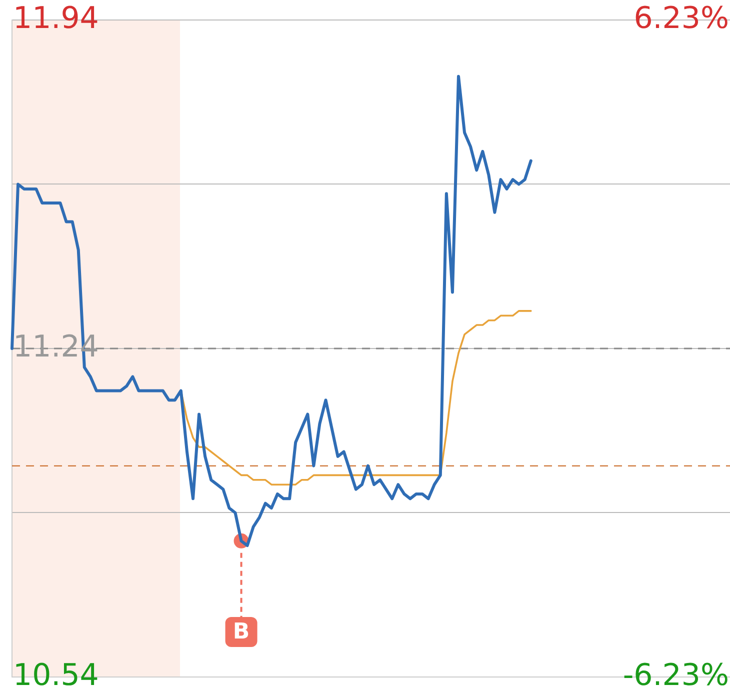 This screenshot has width=730, height=699. What do you see at coordinates (675, 675) in the screenshot?
I see `y2-tick-label: -6.23%` at bounding box center [675, 675].